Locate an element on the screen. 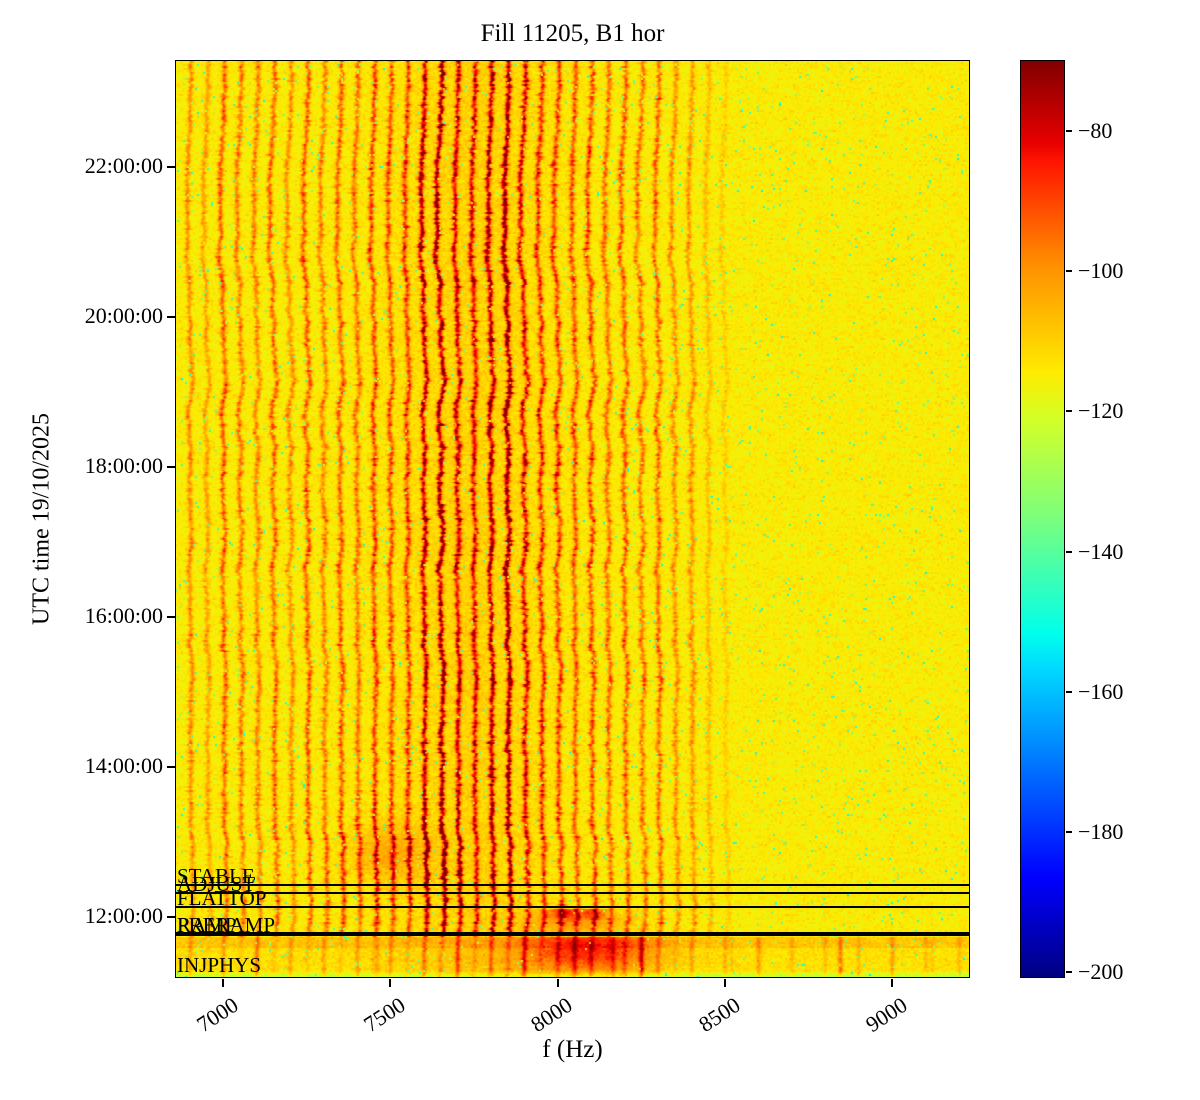 The width and height of the screenshot is (1200, 1100). y-tick-label-16: 16:00:00 is located at coordinates (123, 615).